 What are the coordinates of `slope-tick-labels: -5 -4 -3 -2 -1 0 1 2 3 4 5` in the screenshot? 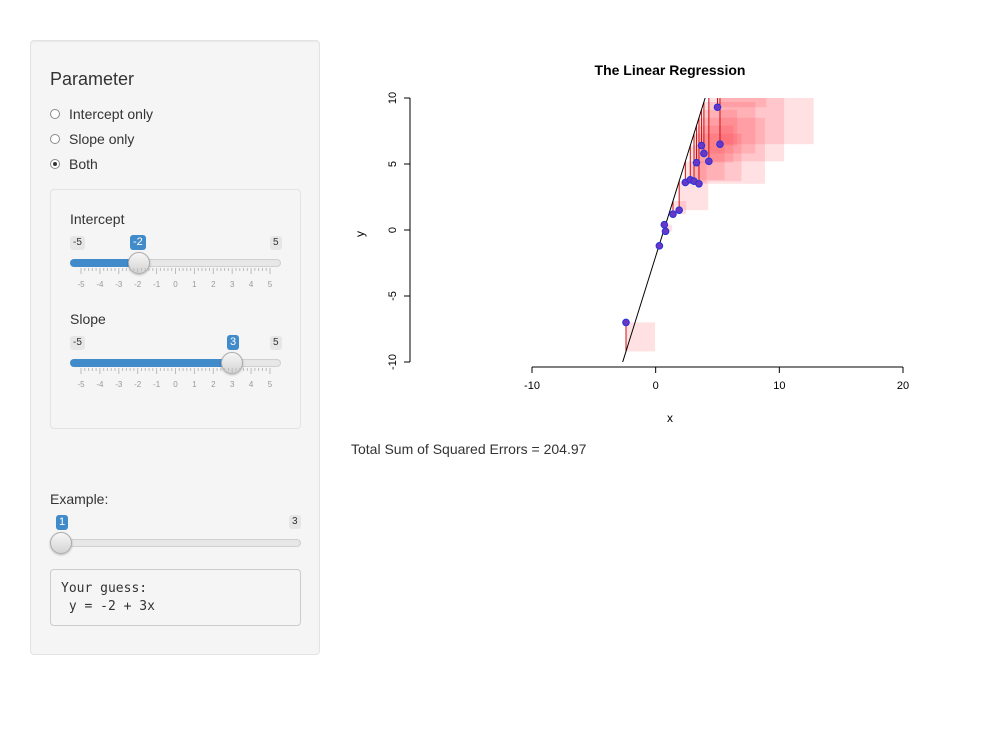 It's located at (175, 386).